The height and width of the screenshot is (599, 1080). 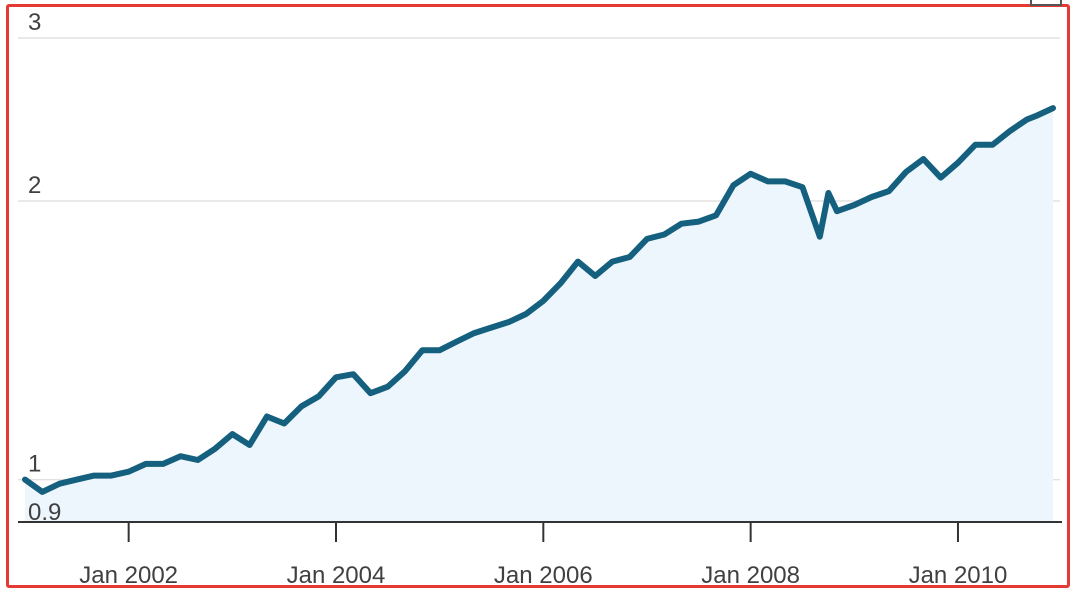 I want to click on x-axis: Jan 2002 Jan 2004 Jan 2006 Jan 2008 Jan 2010, so click(x=540, y=555).